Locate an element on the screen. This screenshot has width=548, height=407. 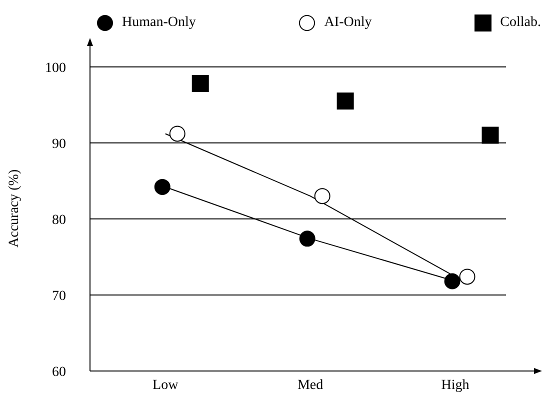
legend-label: AI-Only is located at coordinates (348, 23).